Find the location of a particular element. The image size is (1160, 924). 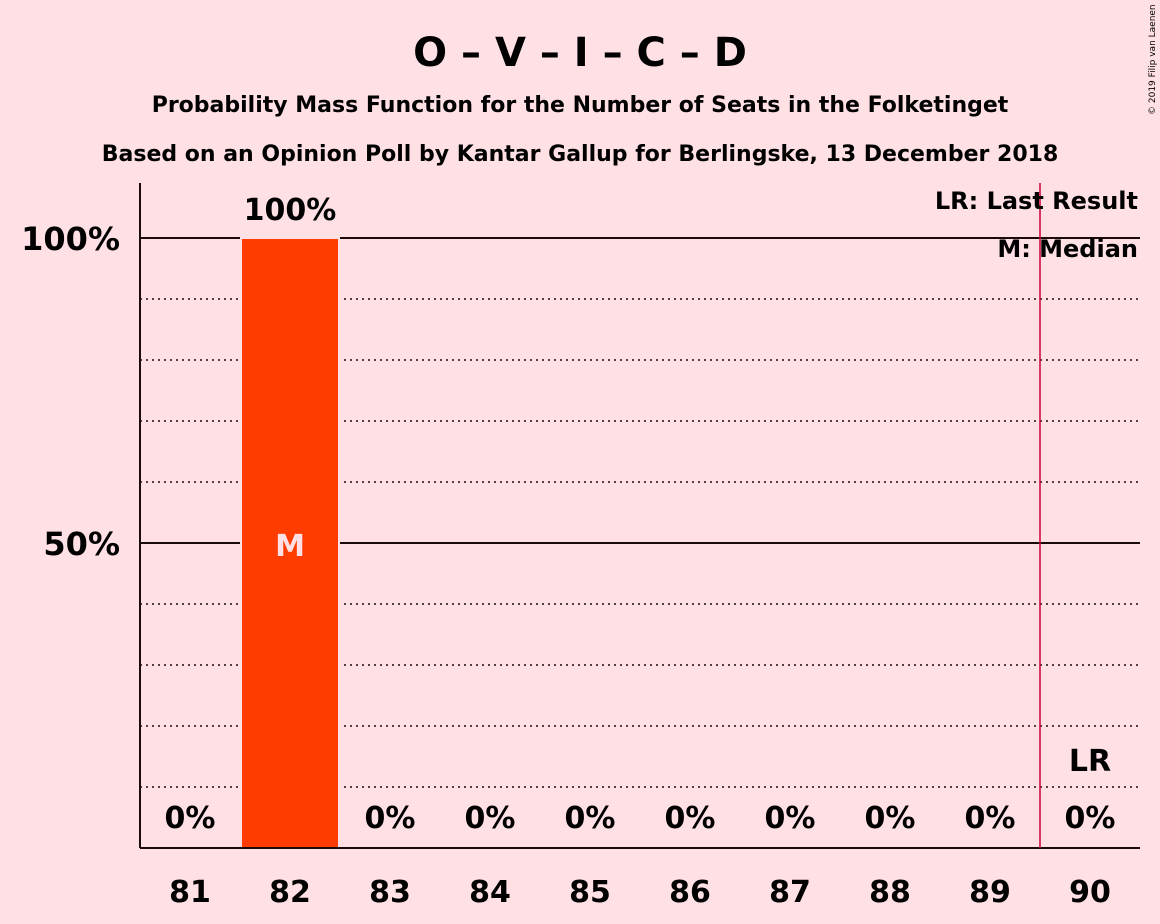

x-tick-90: 90 is located at coordinates (1090, 892).